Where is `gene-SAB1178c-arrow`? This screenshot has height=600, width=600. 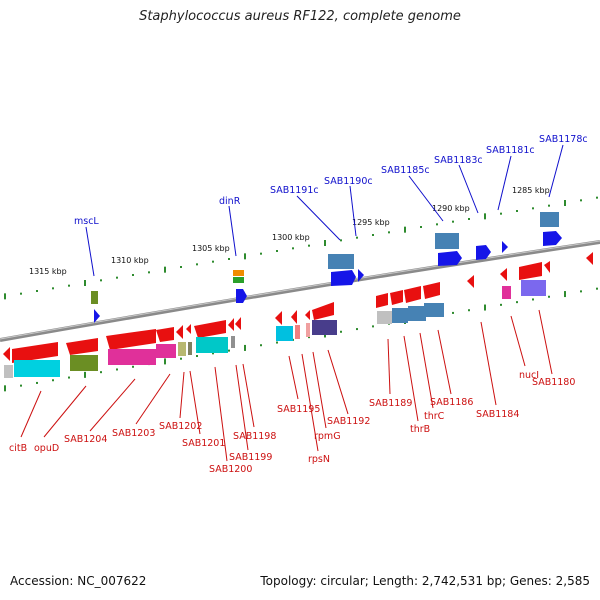
gene-SAB1178c-arrow is located at coordinates (552, 238).